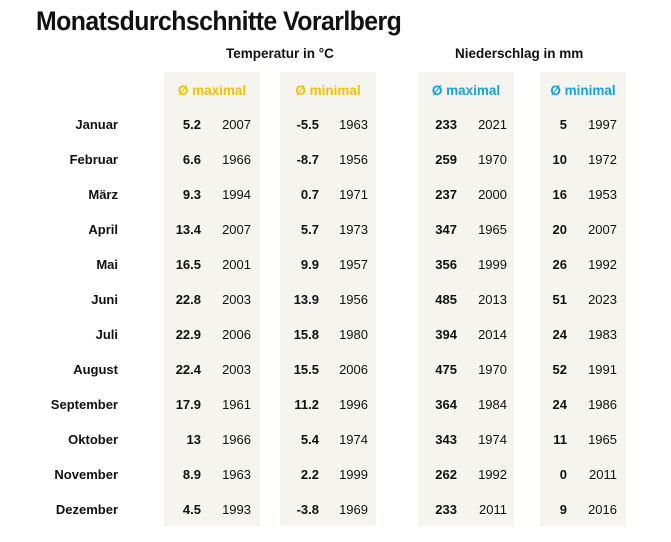 This screenshot has height=542, width=671. Describe the element at coordinates (188, 334) in the screenshot. I see `cell-value: 22.9` at that location.